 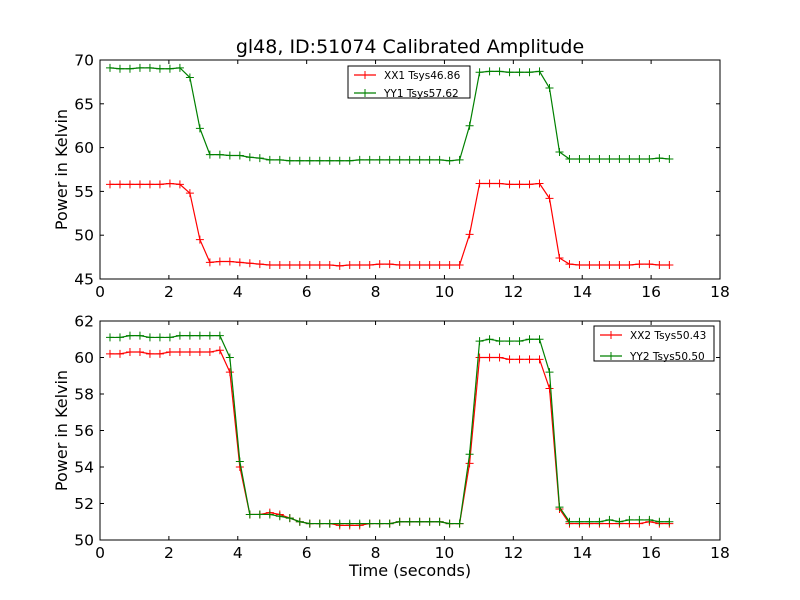 I want to click on y-tick-label: 50, so click(x=84, y=236).